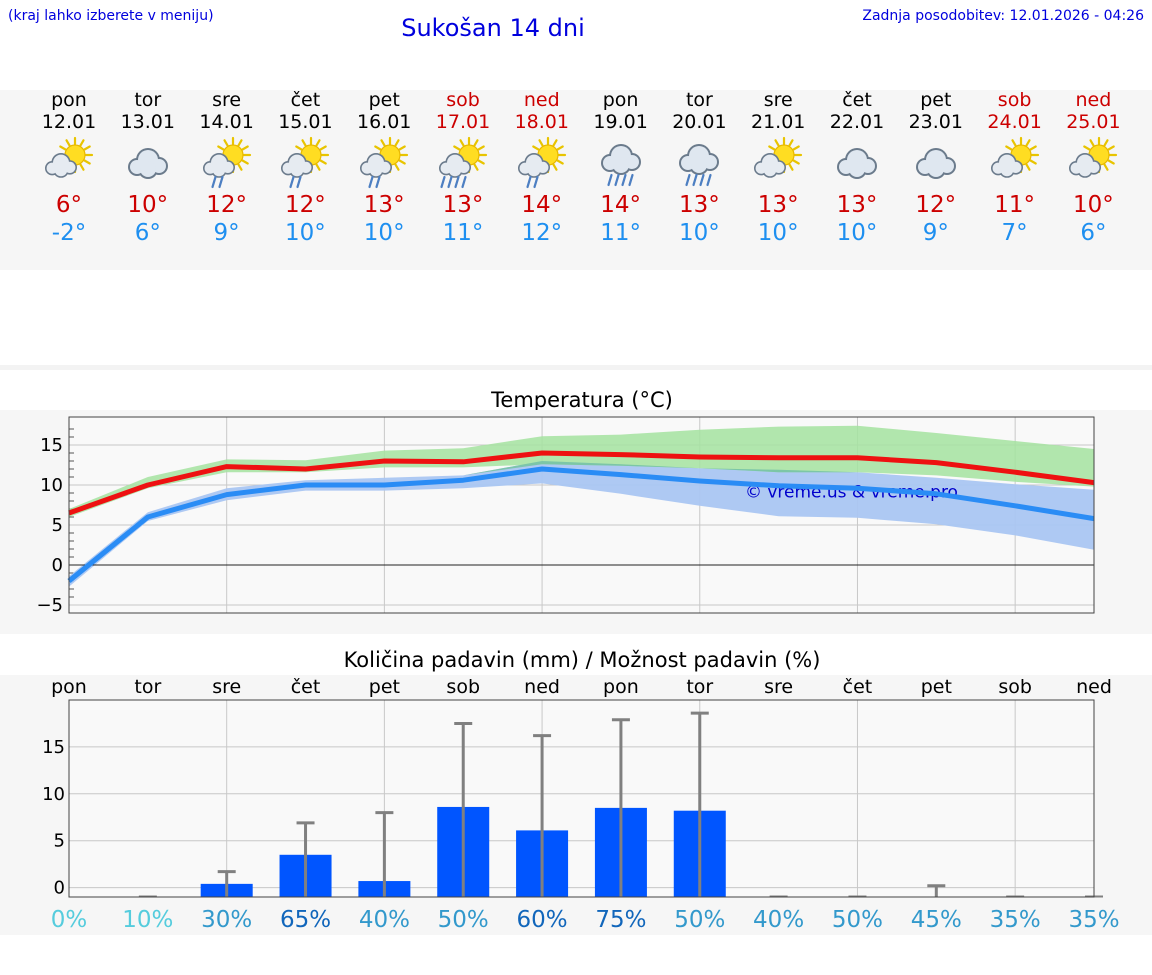 The height and width of the screenshot is (975, 1152). I want to click on day-date: 18.01, so click(541, 122).